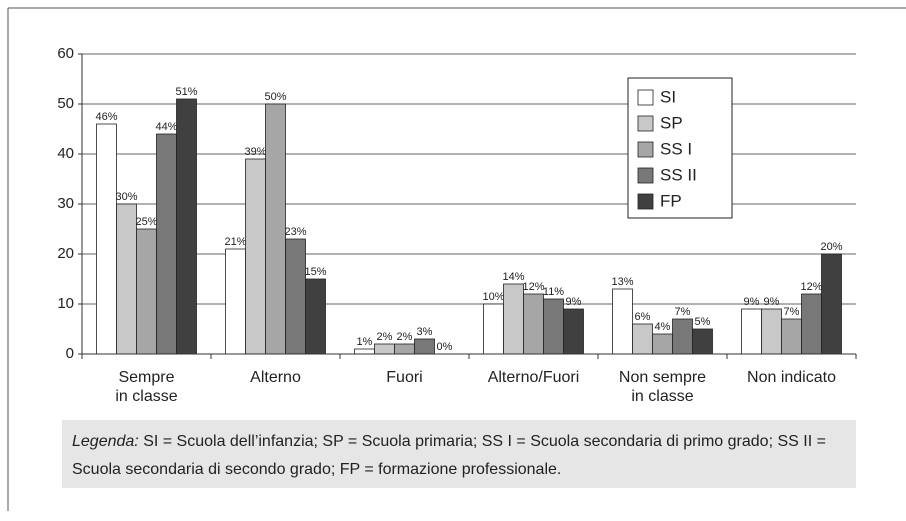  I want to click on legend-label: SI, so click(668, 96).